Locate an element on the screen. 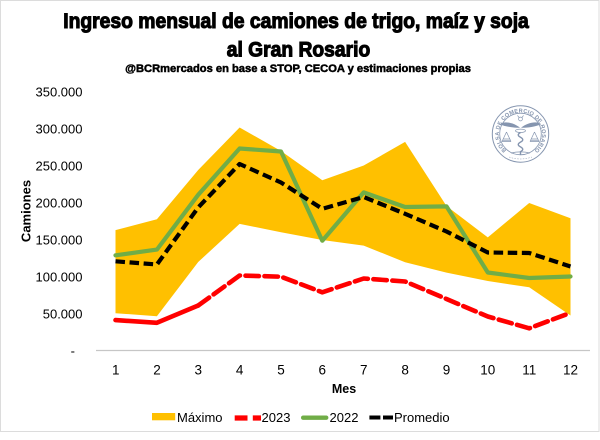 This screenshot has width=600, height=440. svg-text: 3 is located at coordinates (198, 369).